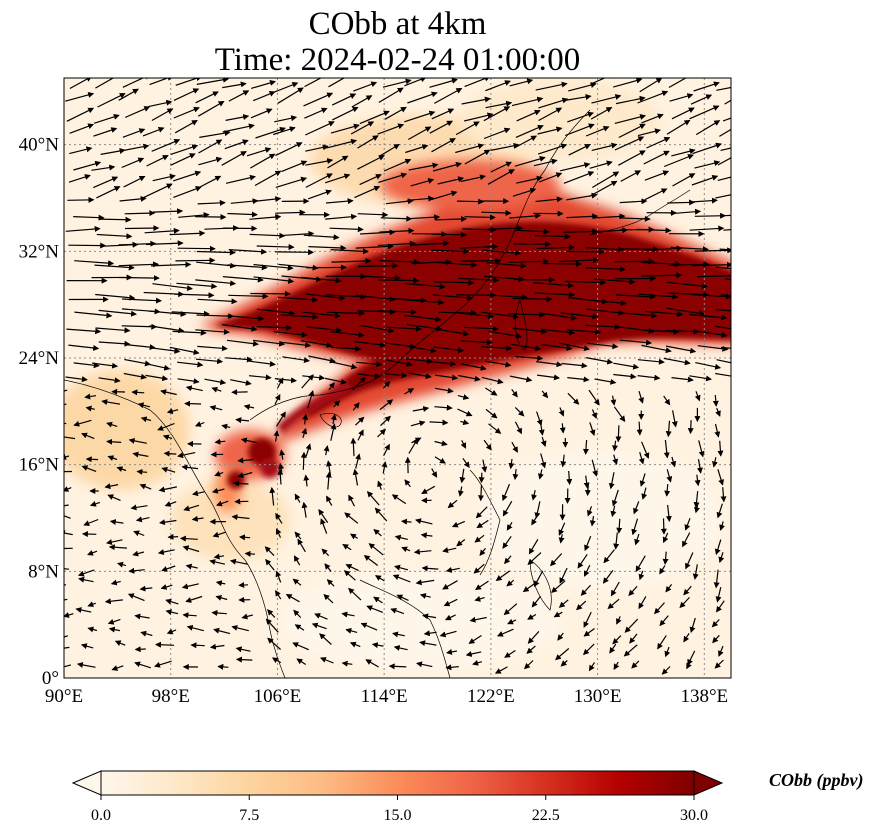 The image size is (887, 836). Describe the element at coordinates (694, 815) in the screenshot. I see `colorbar-tick-label: 30.0` at that location.